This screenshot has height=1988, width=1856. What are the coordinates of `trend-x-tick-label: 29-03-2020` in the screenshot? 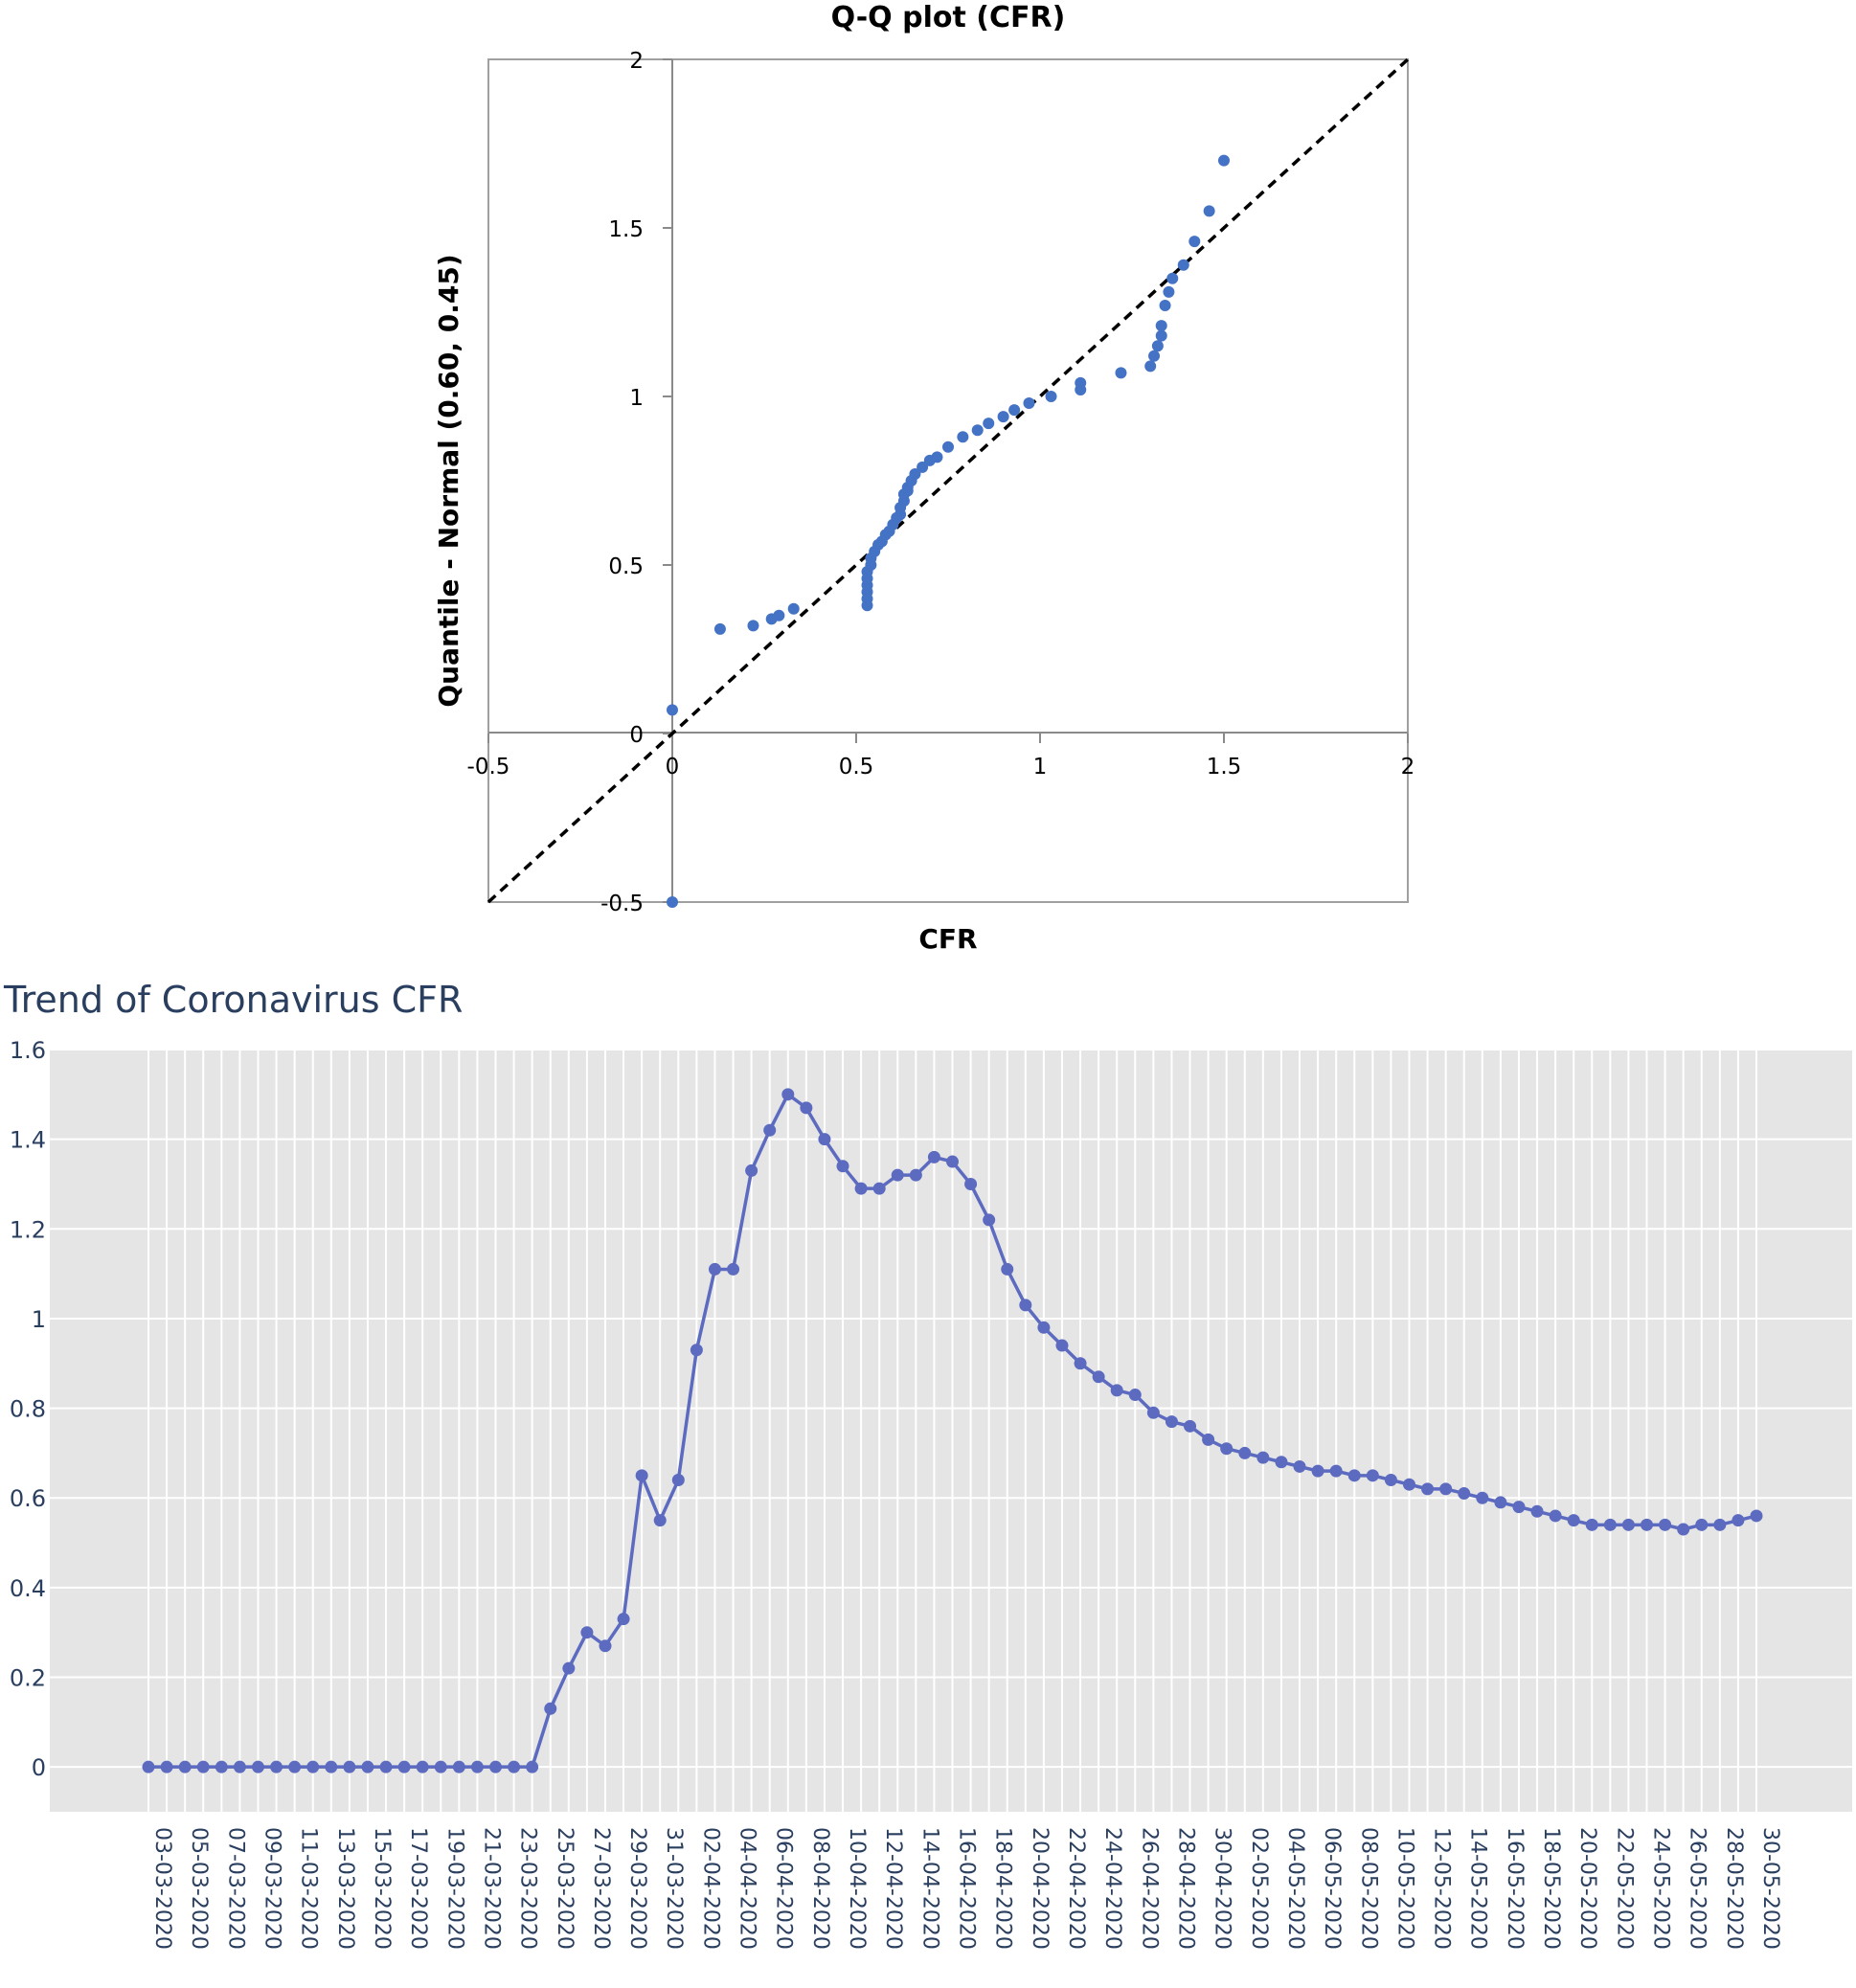 It's located at (637, 1889).